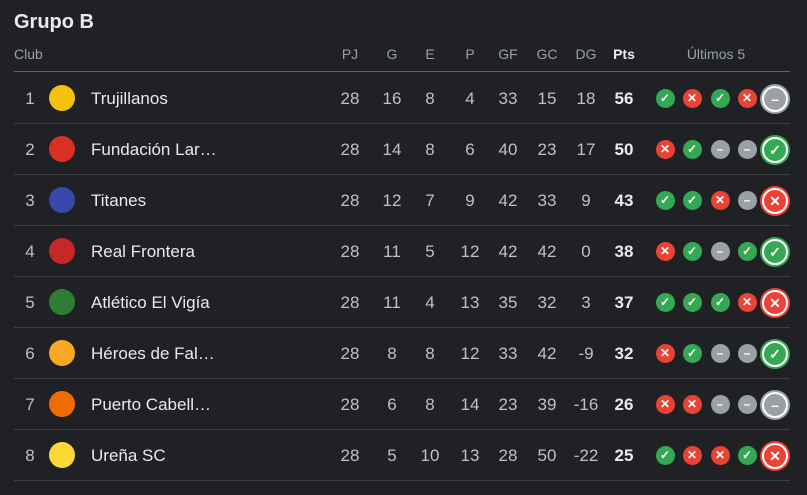 Image resolution: width=807 pixels, height=495 pixels. What do you see at coordinates (624, 302) in the screenshot?
I see `cell-pts: 37` at bounding box center [624, 302].